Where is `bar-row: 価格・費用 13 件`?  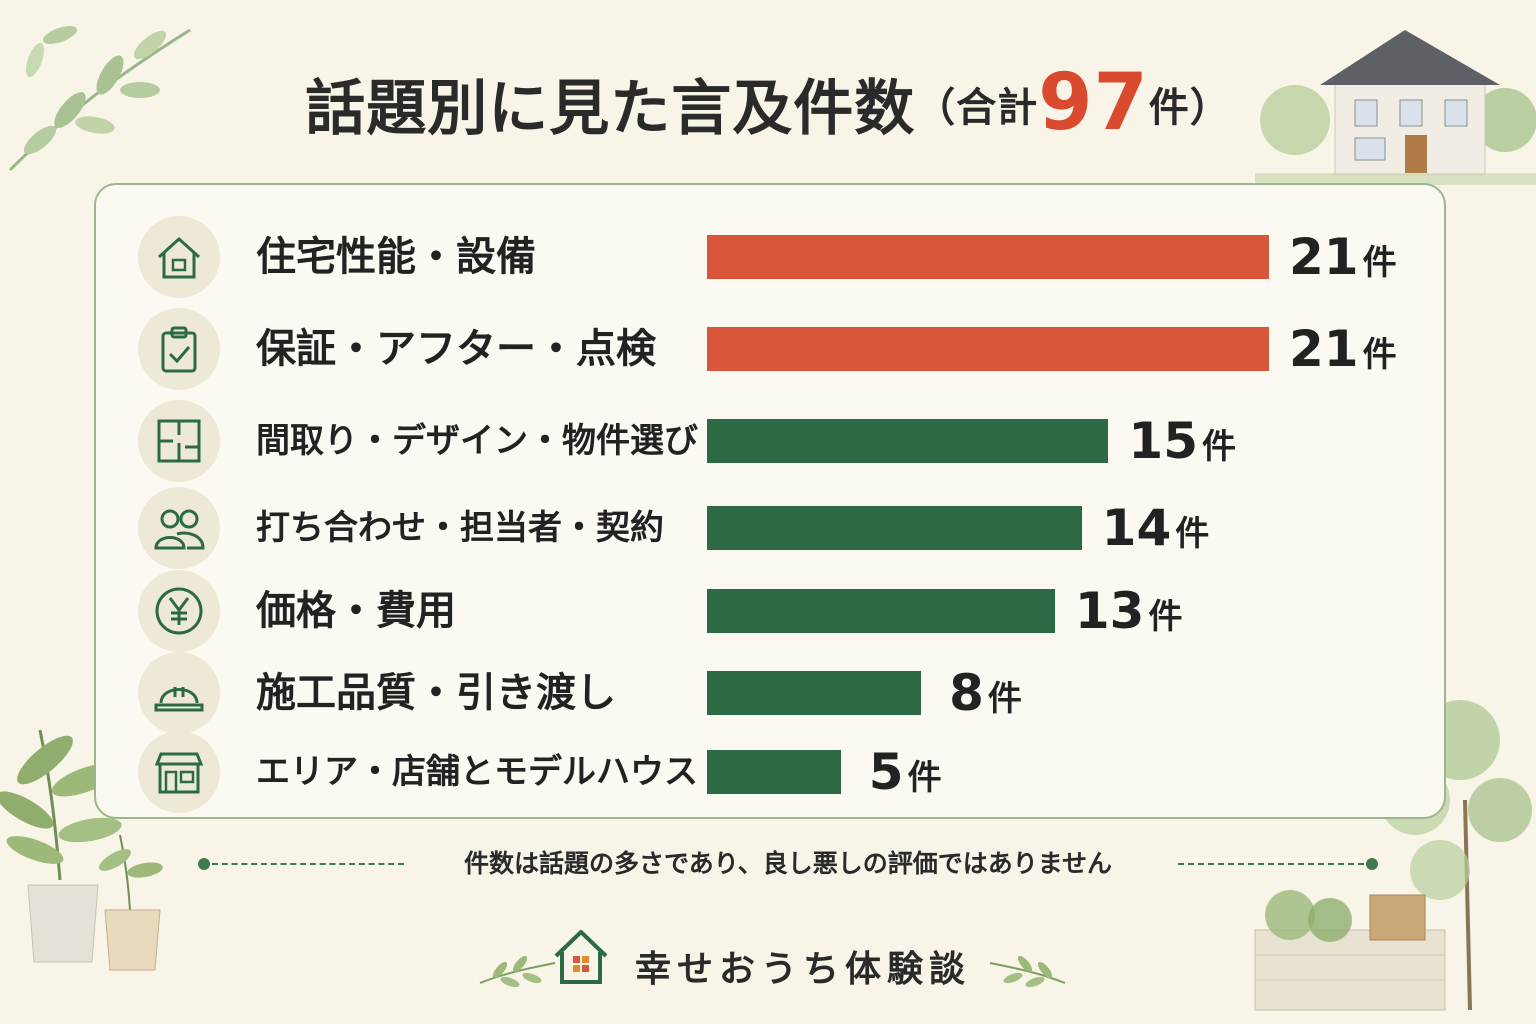 bar-row: 価格・費用 13 件 is located at coordinates (768, 611).